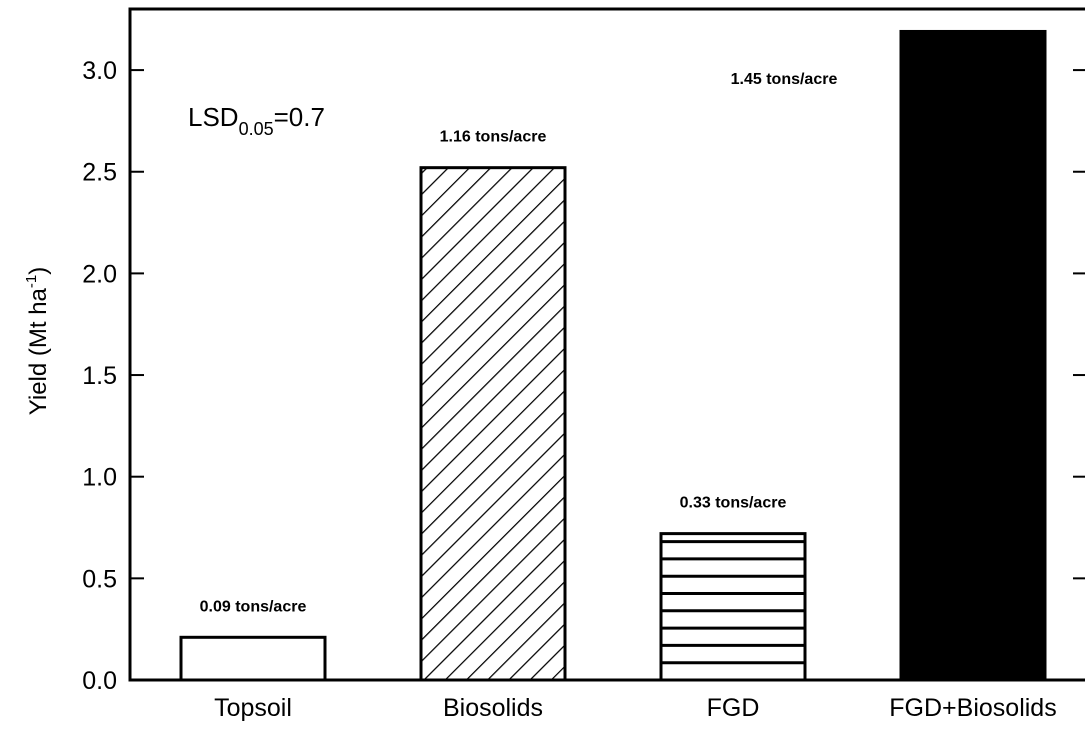 This screenshot has height=731, width=1085. What do you see at coordinates (256, 120) in the screenshot?
I see `lsd-annotation: LSD0.05=0.7` at bounding box center [256, 120].